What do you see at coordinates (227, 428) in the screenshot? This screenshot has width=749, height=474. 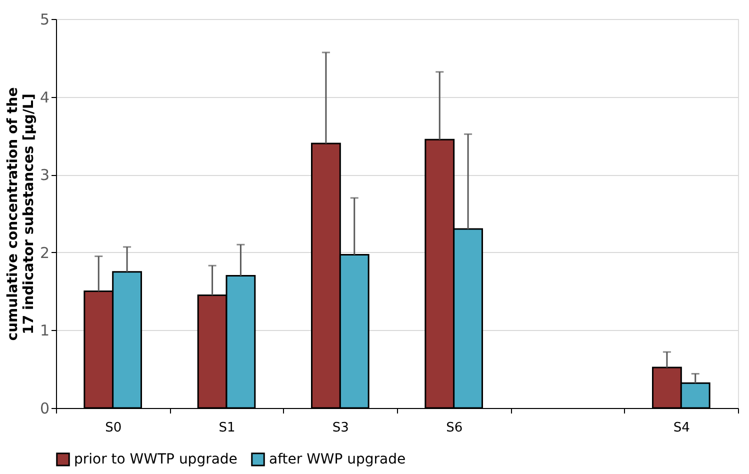 I see `x-tick-label: S1` at bounding box center [227, 428].